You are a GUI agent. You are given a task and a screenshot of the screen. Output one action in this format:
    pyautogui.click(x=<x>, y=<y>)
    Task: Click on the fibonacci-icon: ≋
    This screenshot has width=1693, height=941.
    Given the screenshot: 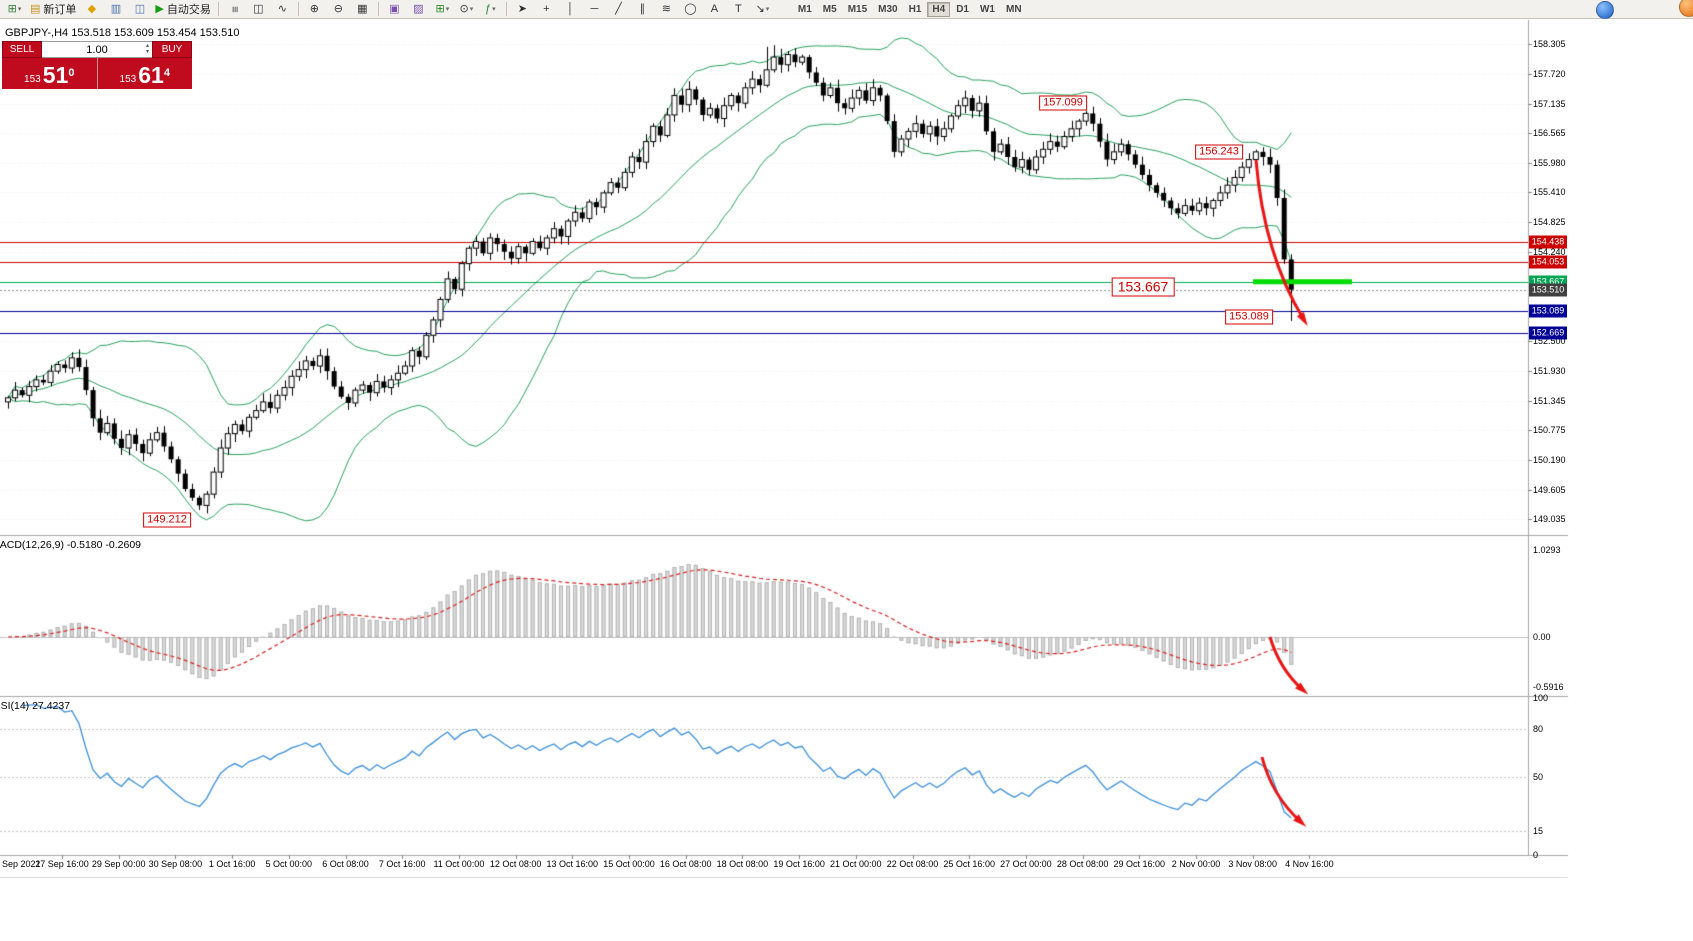 What is the action you would take?
    pyautogui.click(x=666, y=8)
    